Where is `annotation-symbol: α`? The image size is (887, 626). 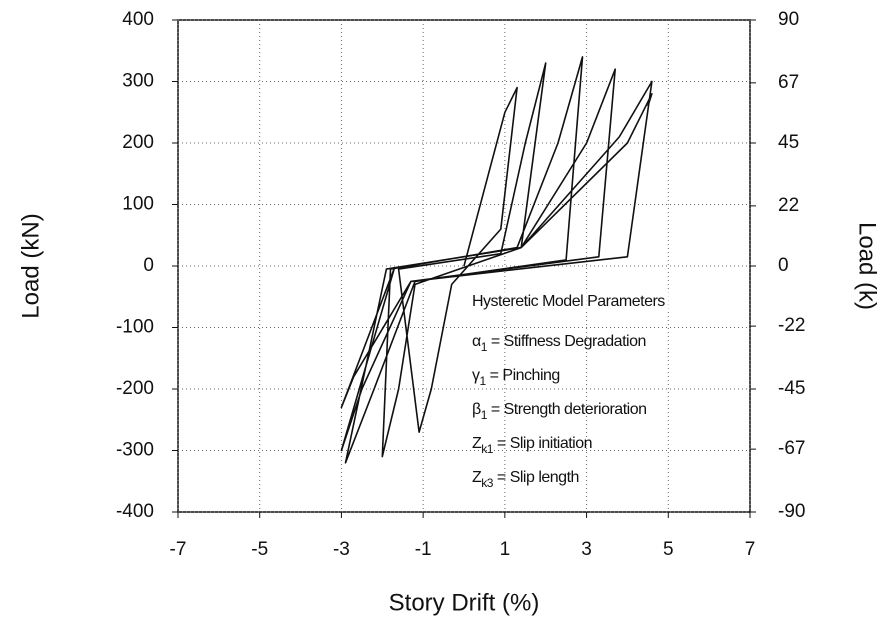 annotation-symbol: α is located at coordinates (476, 341).